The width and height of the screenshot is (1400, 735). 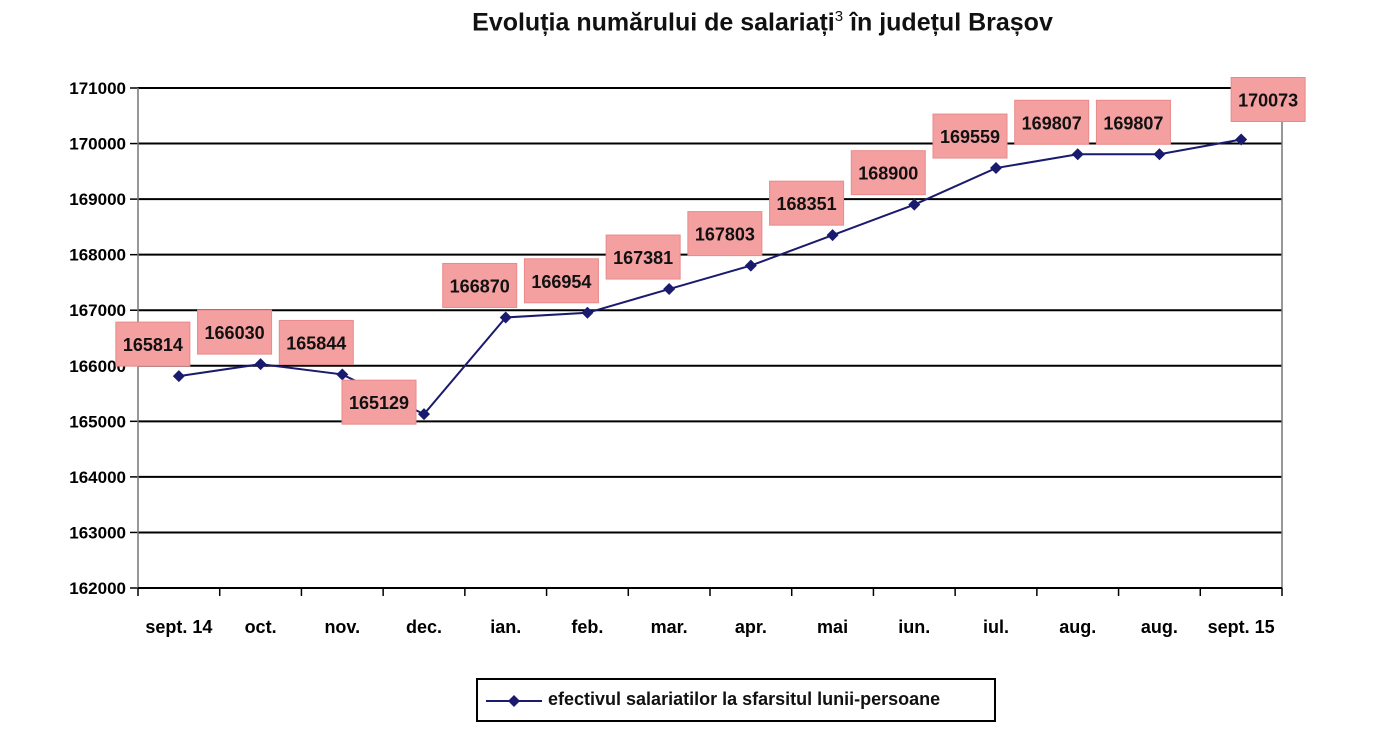 I want to click on y-tick-label: 163000, so click(x=97, y=532).